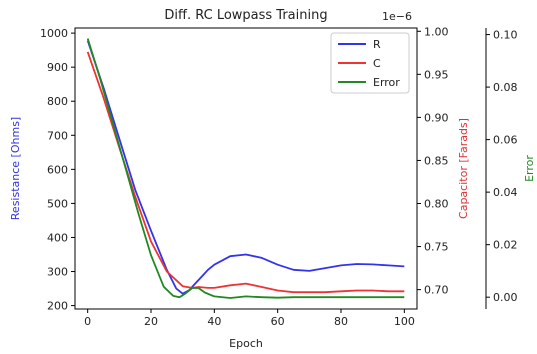 The image size is (537, 354). What do you see at coordinates (377, 63) in the screenshot?
I see `legend-label: C` at bounding box center [377, 63].